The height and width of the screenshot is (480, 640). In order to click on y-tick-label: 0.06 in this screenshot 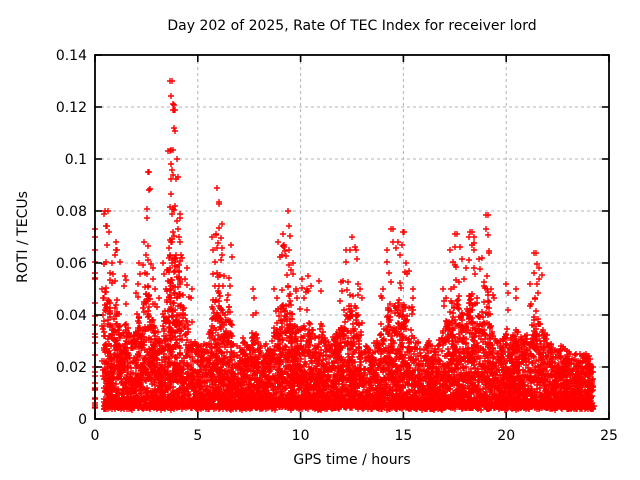, I will do `click(71, 264)`.